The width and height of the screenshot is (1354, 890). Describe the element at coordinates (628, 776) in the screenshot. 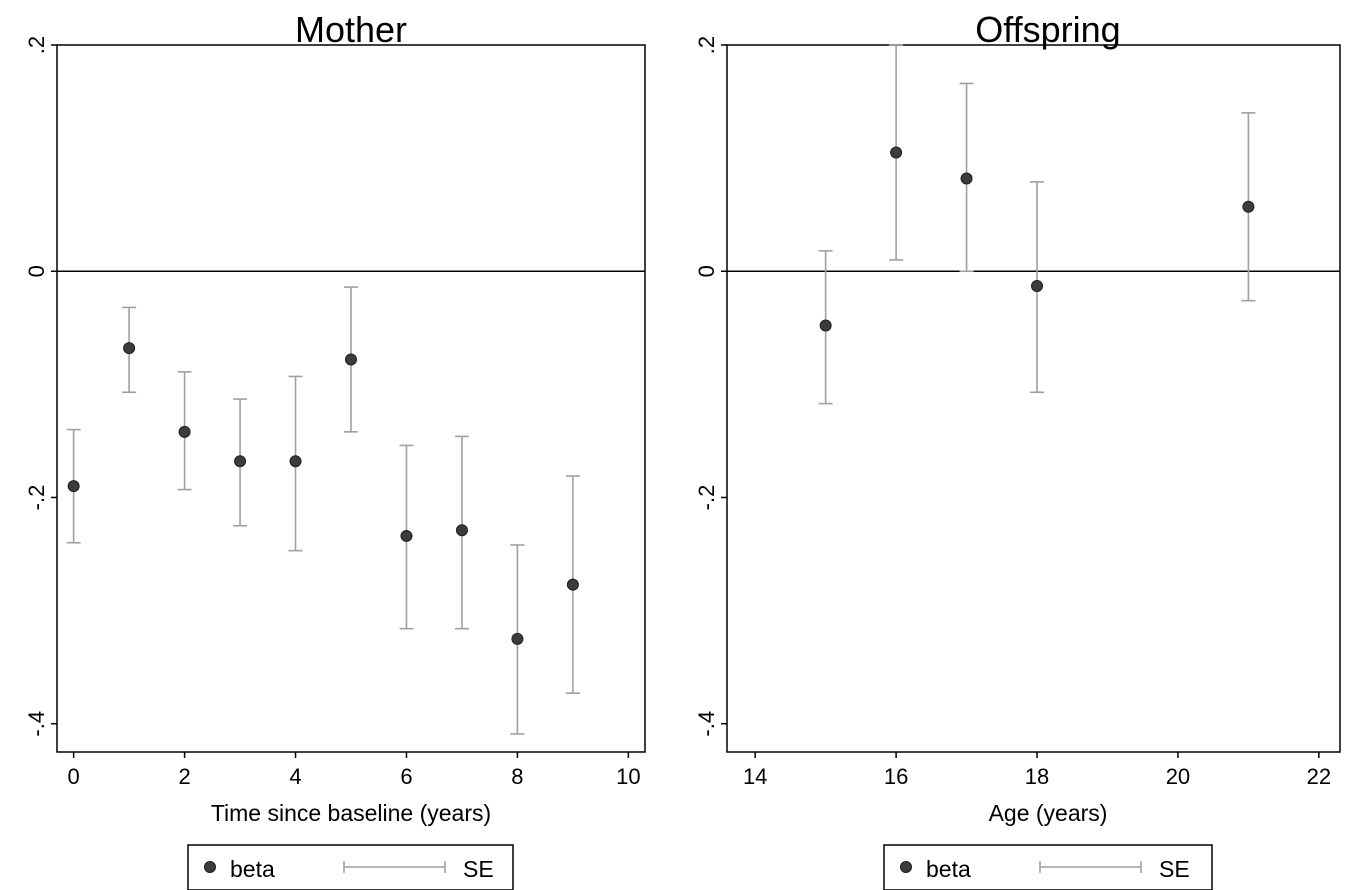

I see `x-tick-label: 10` at that location.